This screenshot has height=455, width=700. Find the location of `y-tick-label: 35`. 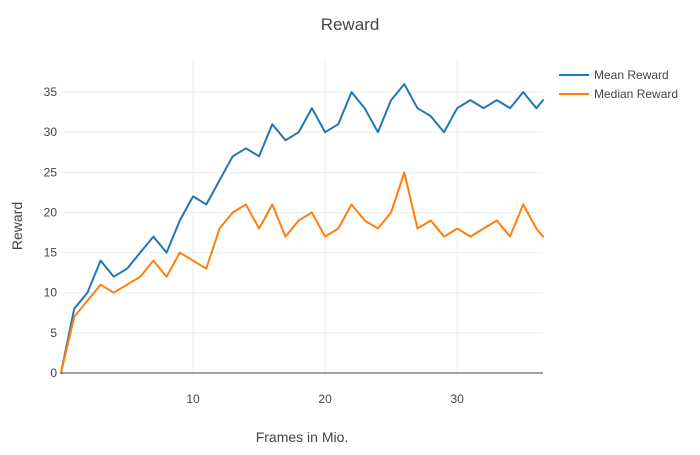

y-tick-label: 35 is located at coordinates (51, 92).